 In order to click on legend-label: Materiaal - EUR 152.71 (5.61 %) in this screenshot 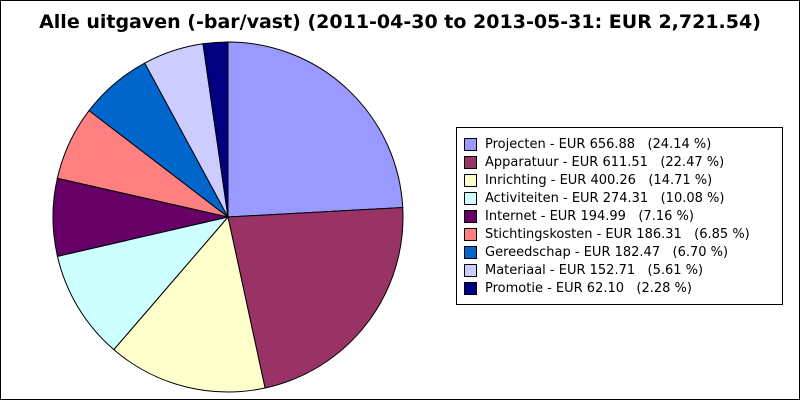, I will do `click(594, 270)`.